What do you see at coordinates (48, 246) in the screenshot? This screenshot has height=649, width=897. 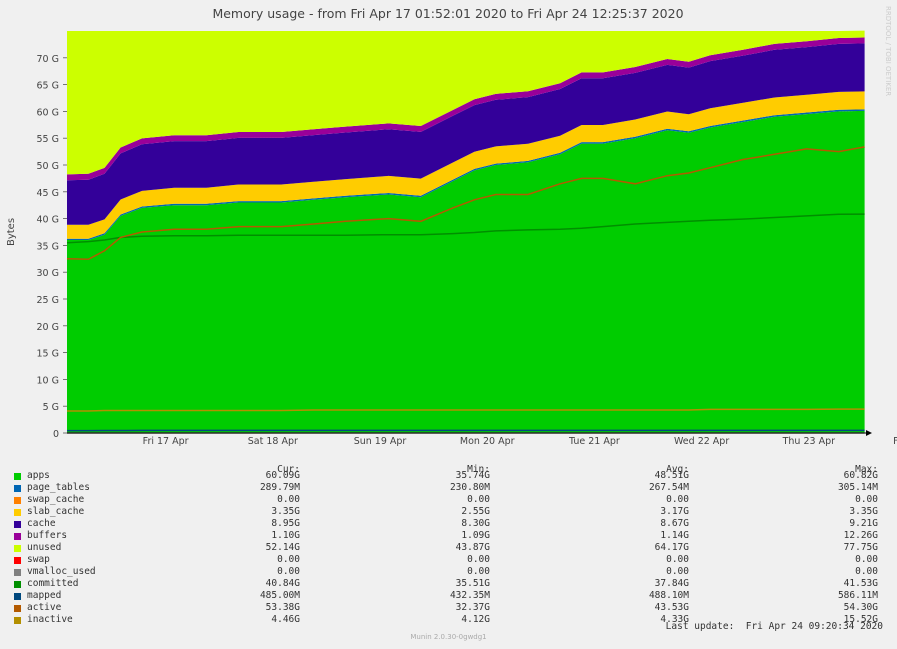 I see `y-tick-label: 35 G` at bounding box center [48, 246].